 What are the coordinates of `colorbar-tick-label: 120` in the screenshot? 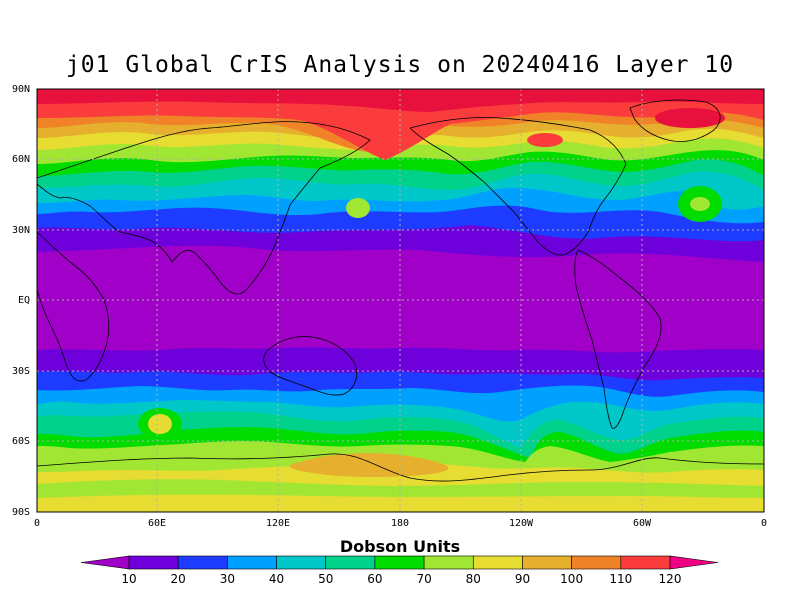 It's located at (670, 579).